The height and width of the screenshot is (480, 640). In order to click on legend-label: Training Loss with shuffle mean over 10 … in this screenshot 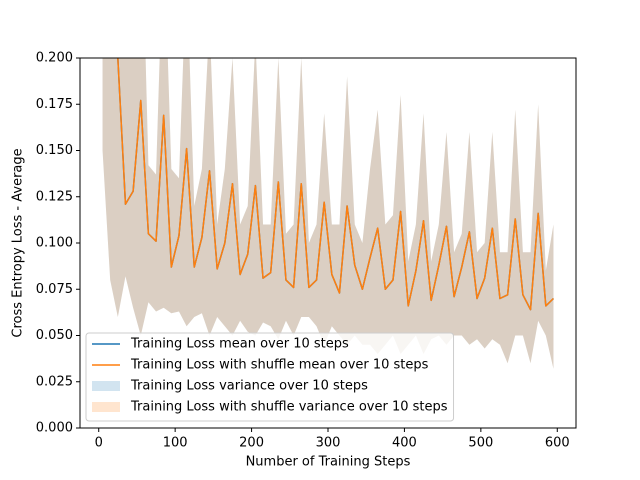, I will do `click(279, 365)`.